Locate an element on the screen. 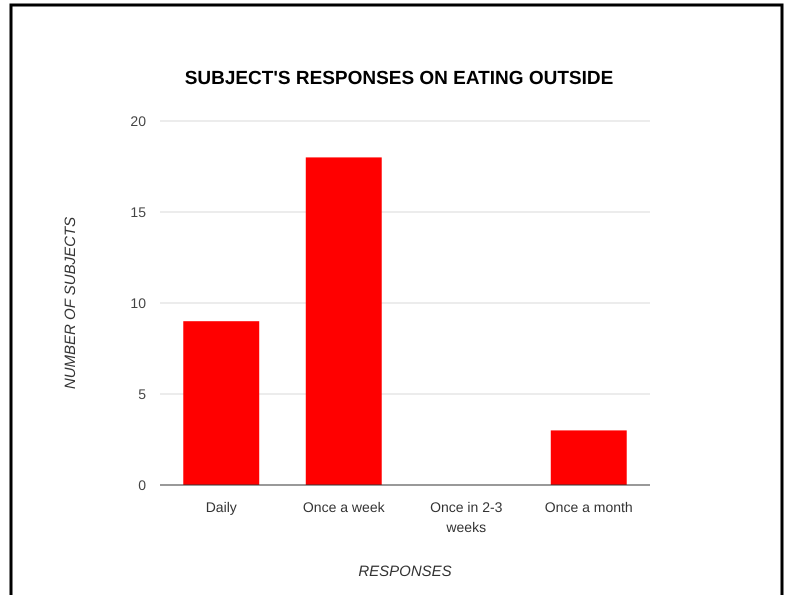 The height and width of the screenshot is (595, 790). x-axis-title: RESPONSES is located at coordinates (405, 571).